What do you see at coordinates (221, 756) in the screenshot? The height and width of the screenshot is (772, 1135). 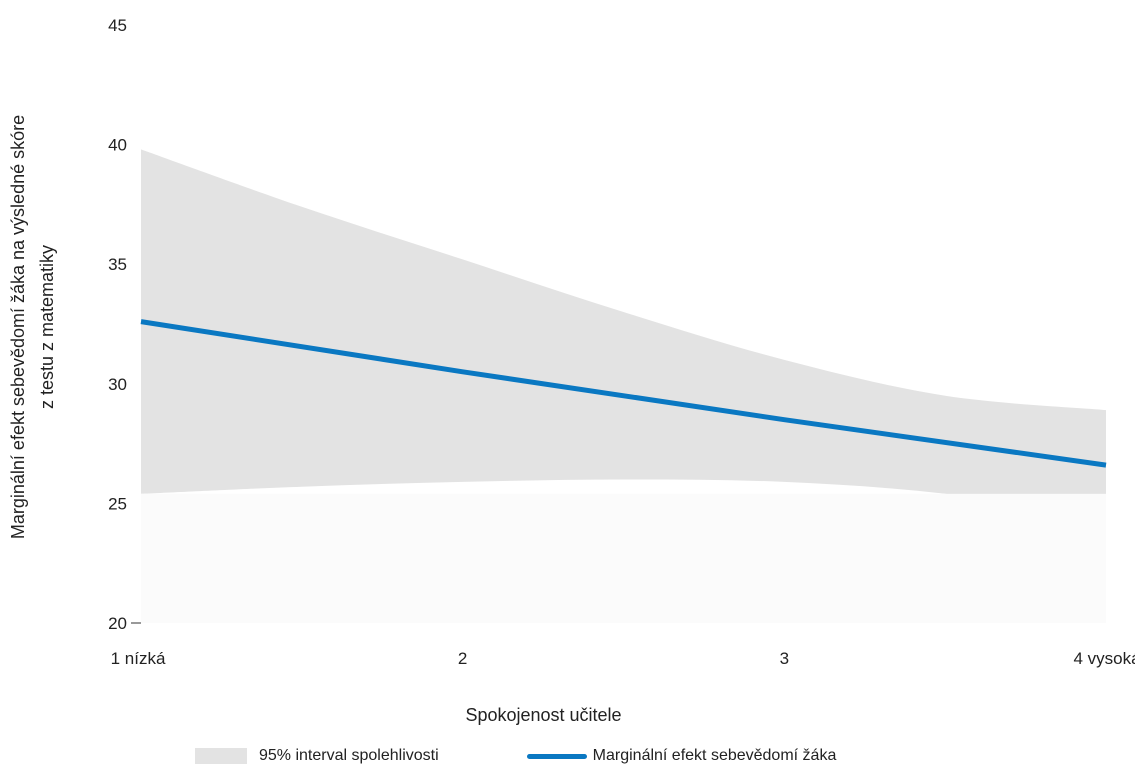 I see `legend-band-swatch` at bounding box center [221, 756].